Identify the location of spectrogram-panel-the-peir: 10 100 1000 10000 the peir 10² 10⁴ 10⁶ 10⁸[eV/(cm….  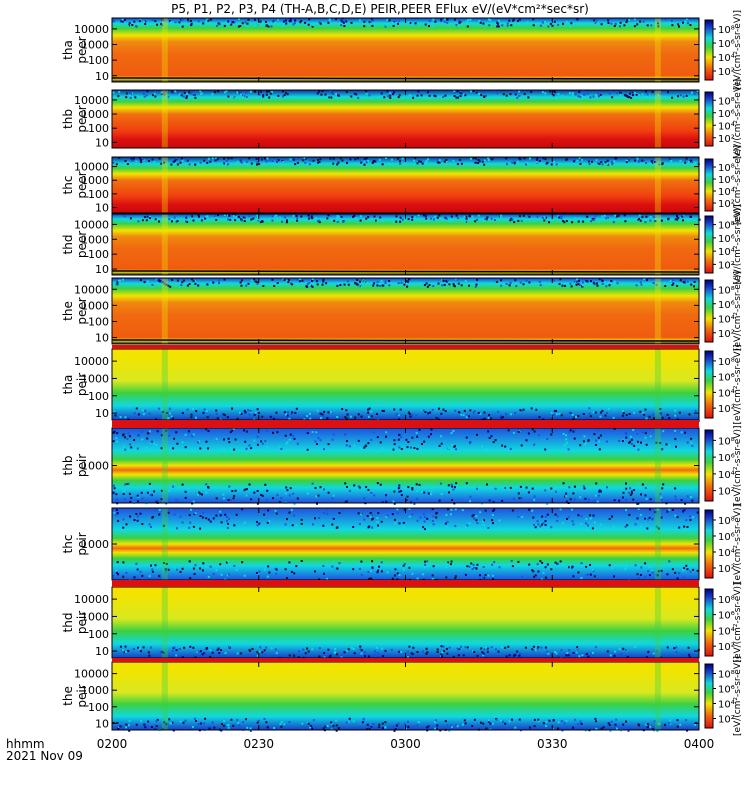
(402, 696).